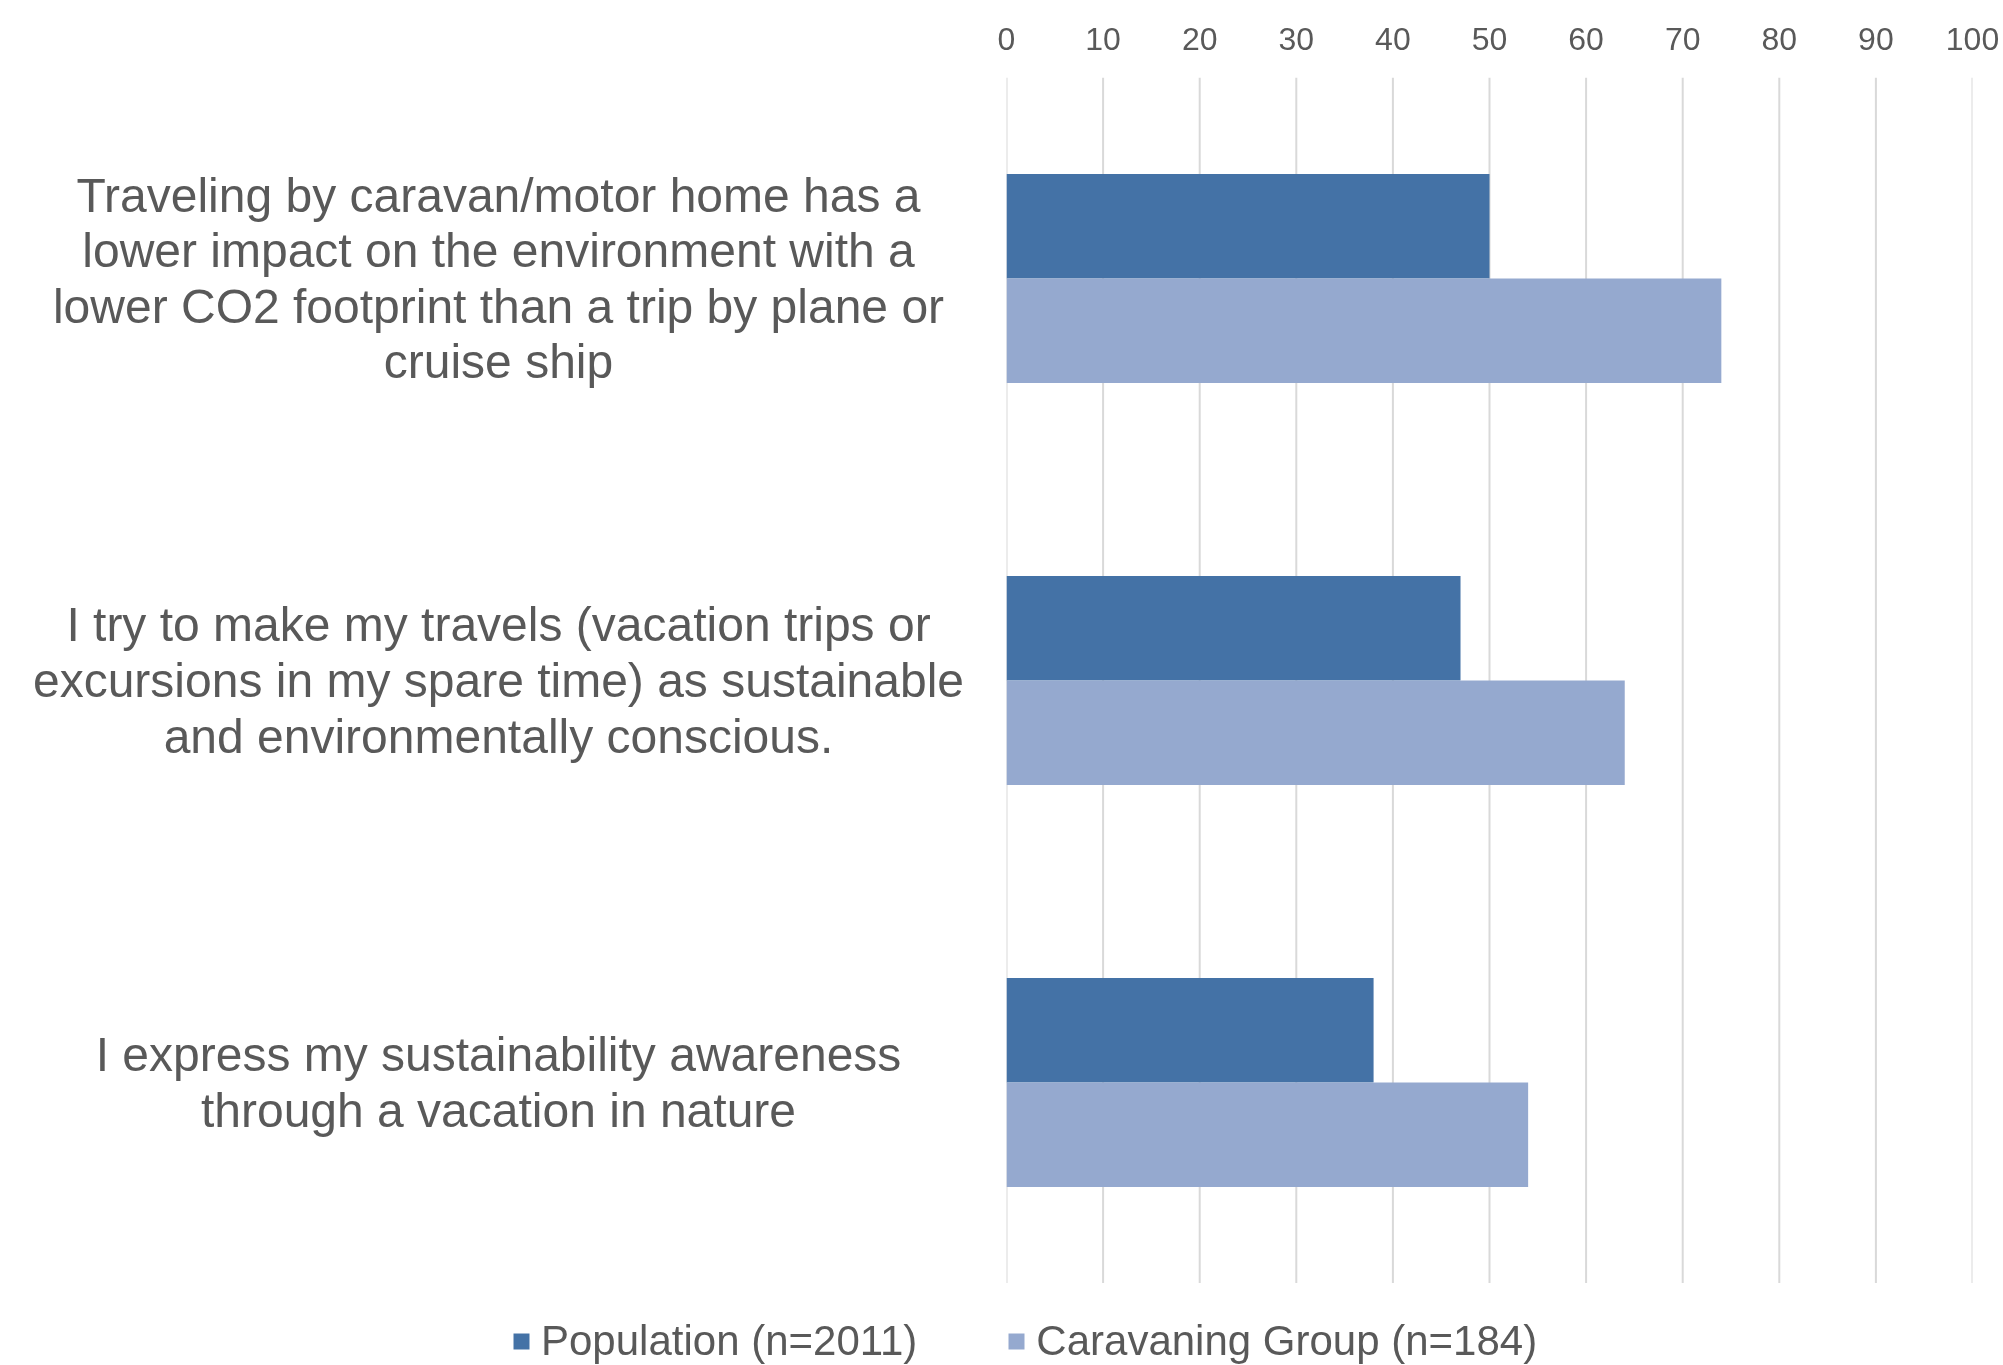 The height and width of the screenshot is (1365, 2003). I want to click on x-tick-label: 90, so click(1876, 38).